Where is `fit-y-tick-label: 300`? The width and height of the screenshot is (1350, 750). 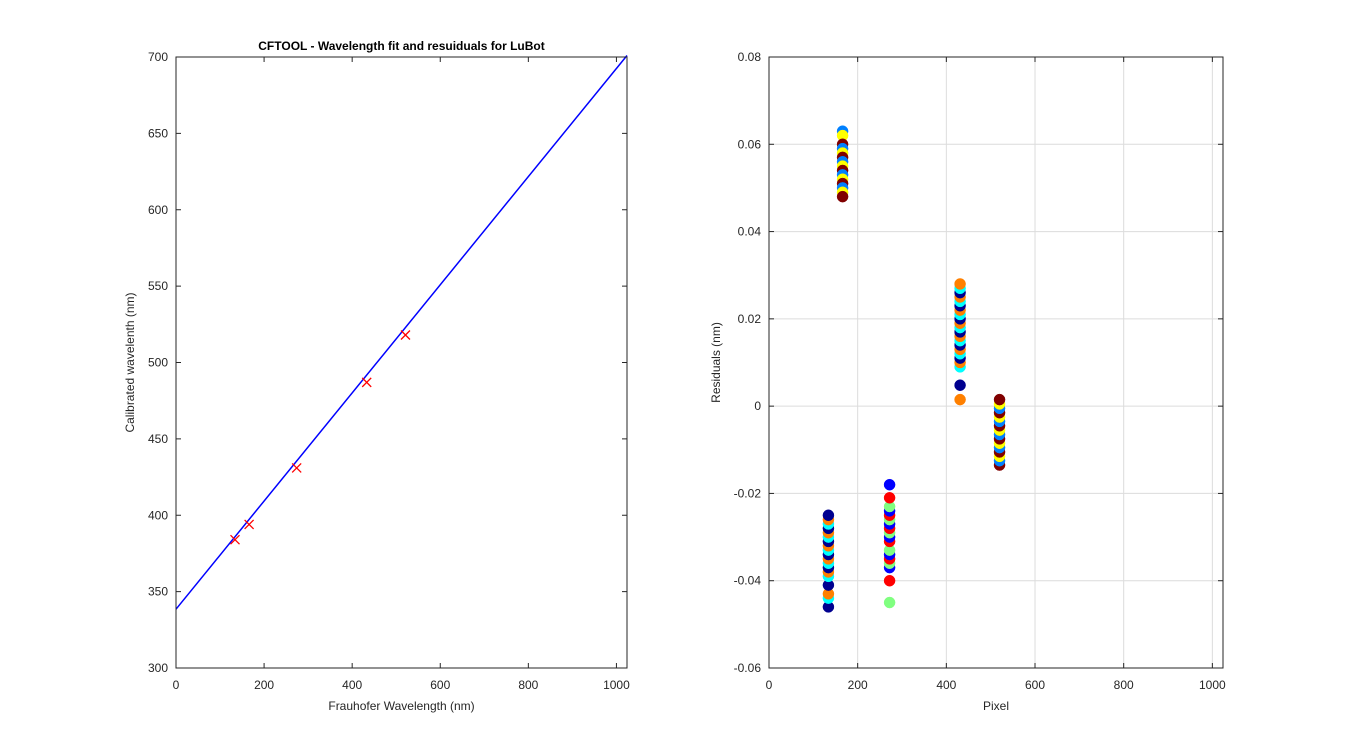
fit-y-tick-label: 300 is located at coordinates (158, 668).